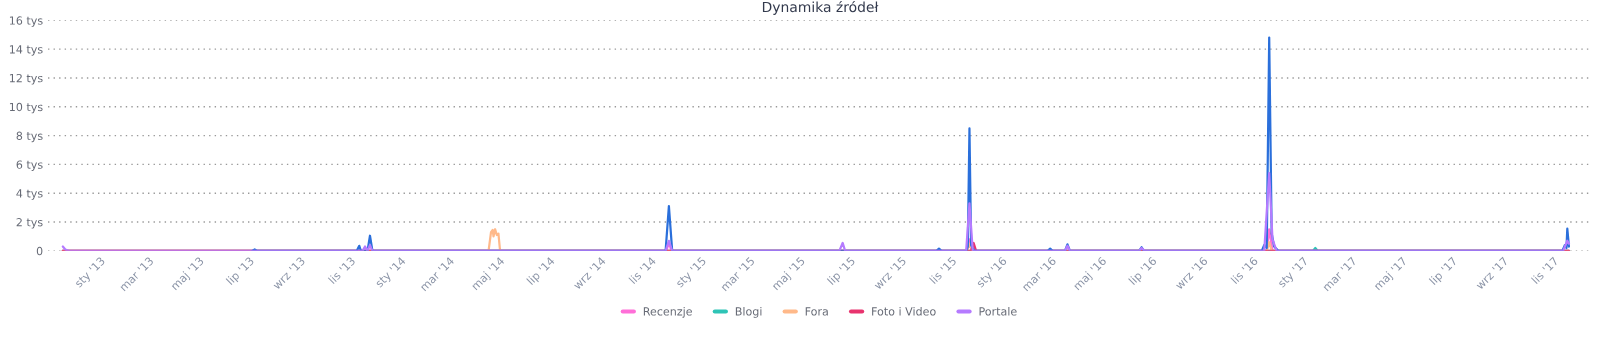  What do you see at coordinates (240, 271) in the screenshot?
I see `x-tick-label: lip '13` at bounding box center [240, 271].